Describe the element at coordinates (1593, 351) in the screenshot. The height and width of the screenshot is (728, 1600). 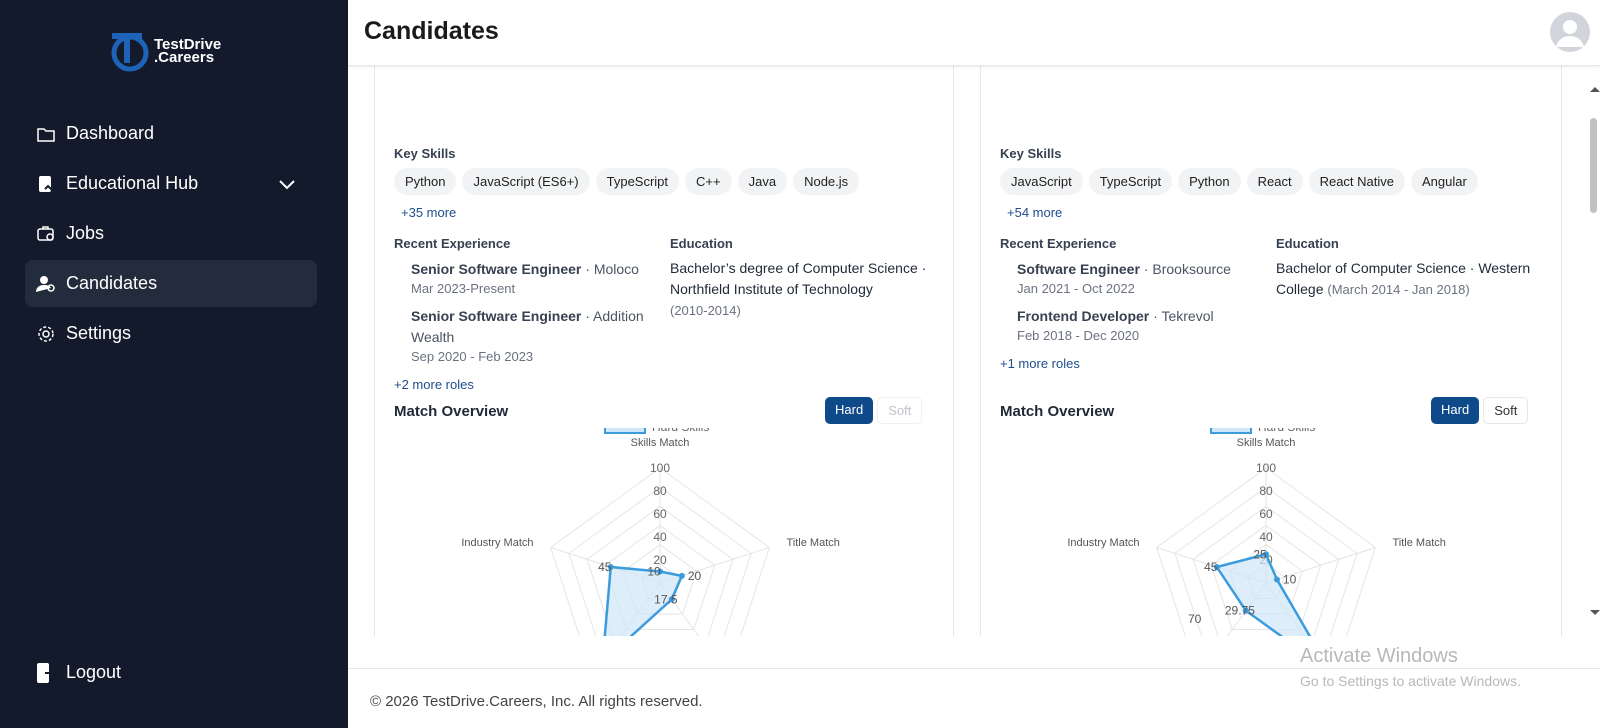
I see `scrollbar` at that location.